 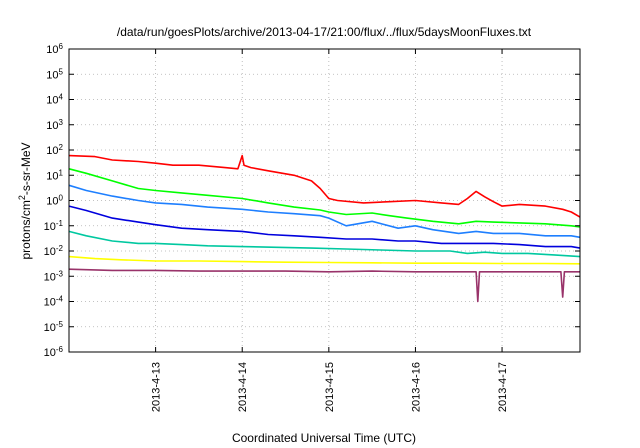 What do you see at coordinates (157, 387) in the screenshot?
I see `x-tick-label: 2013-4-13` at bounding box center [157, 387].